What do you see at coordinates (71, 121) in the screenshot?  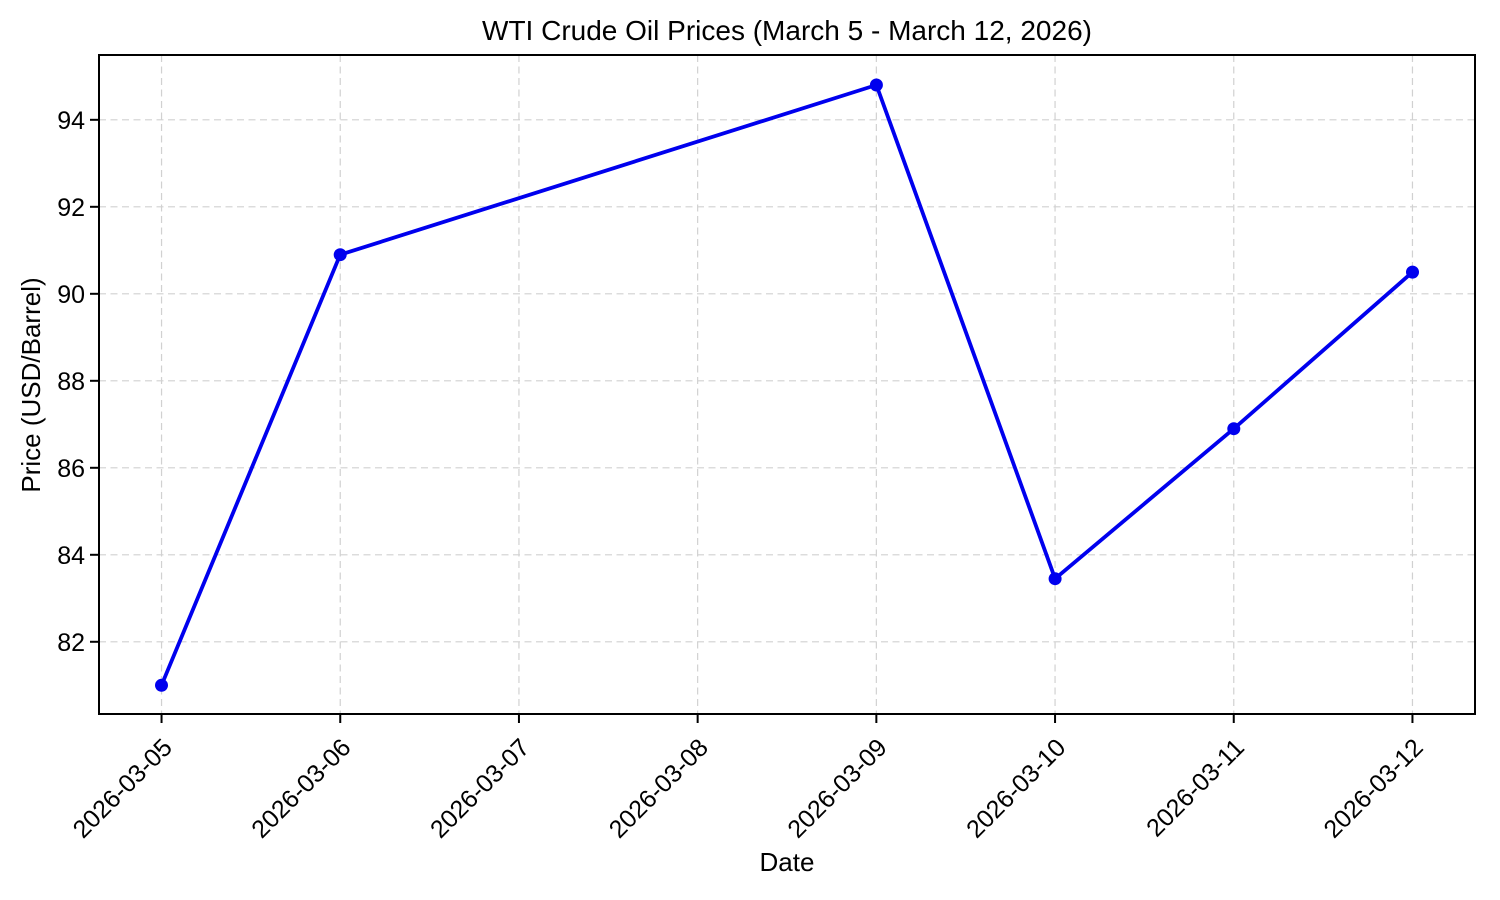 I see `y-tick-label: 94` at bounding box center [71, 121].